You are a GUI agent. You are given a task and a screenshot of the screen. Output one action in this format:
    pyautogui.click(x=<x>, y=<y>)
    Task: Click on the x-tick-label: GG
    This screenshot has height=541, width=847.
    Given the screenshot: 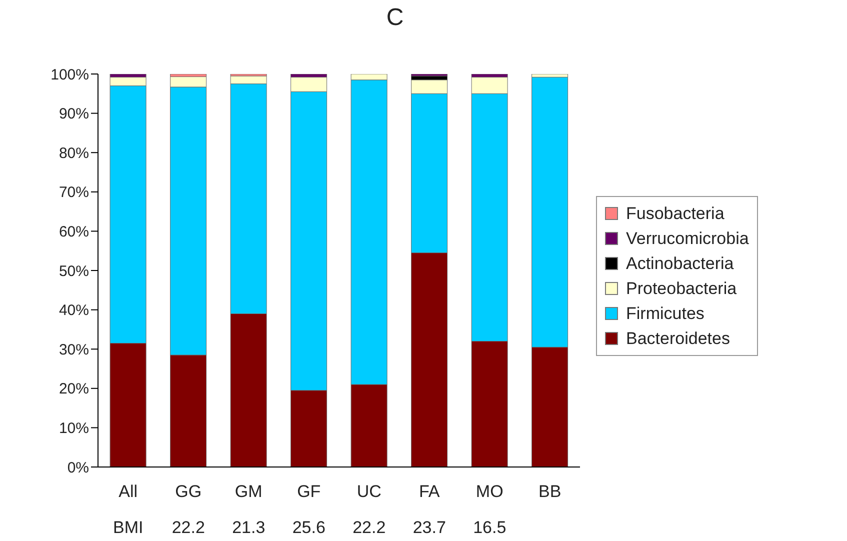 What is the action you would take?
    pyautogui.click(x=188, y=491)
    